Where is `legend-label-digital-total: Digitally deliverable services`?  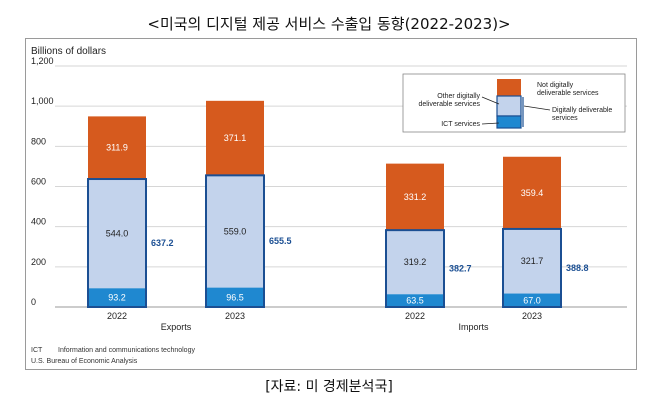
legend-label-digital-total: Digitally deliverable services is located at coordinates (582, 114).